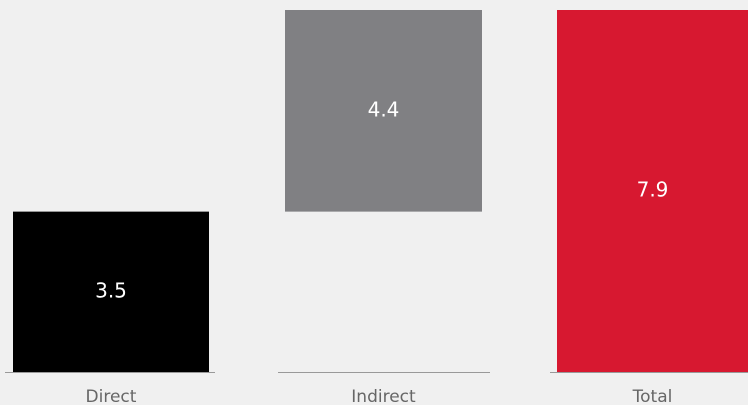  I want to click on value-label: 7.9, so click(653, 190).